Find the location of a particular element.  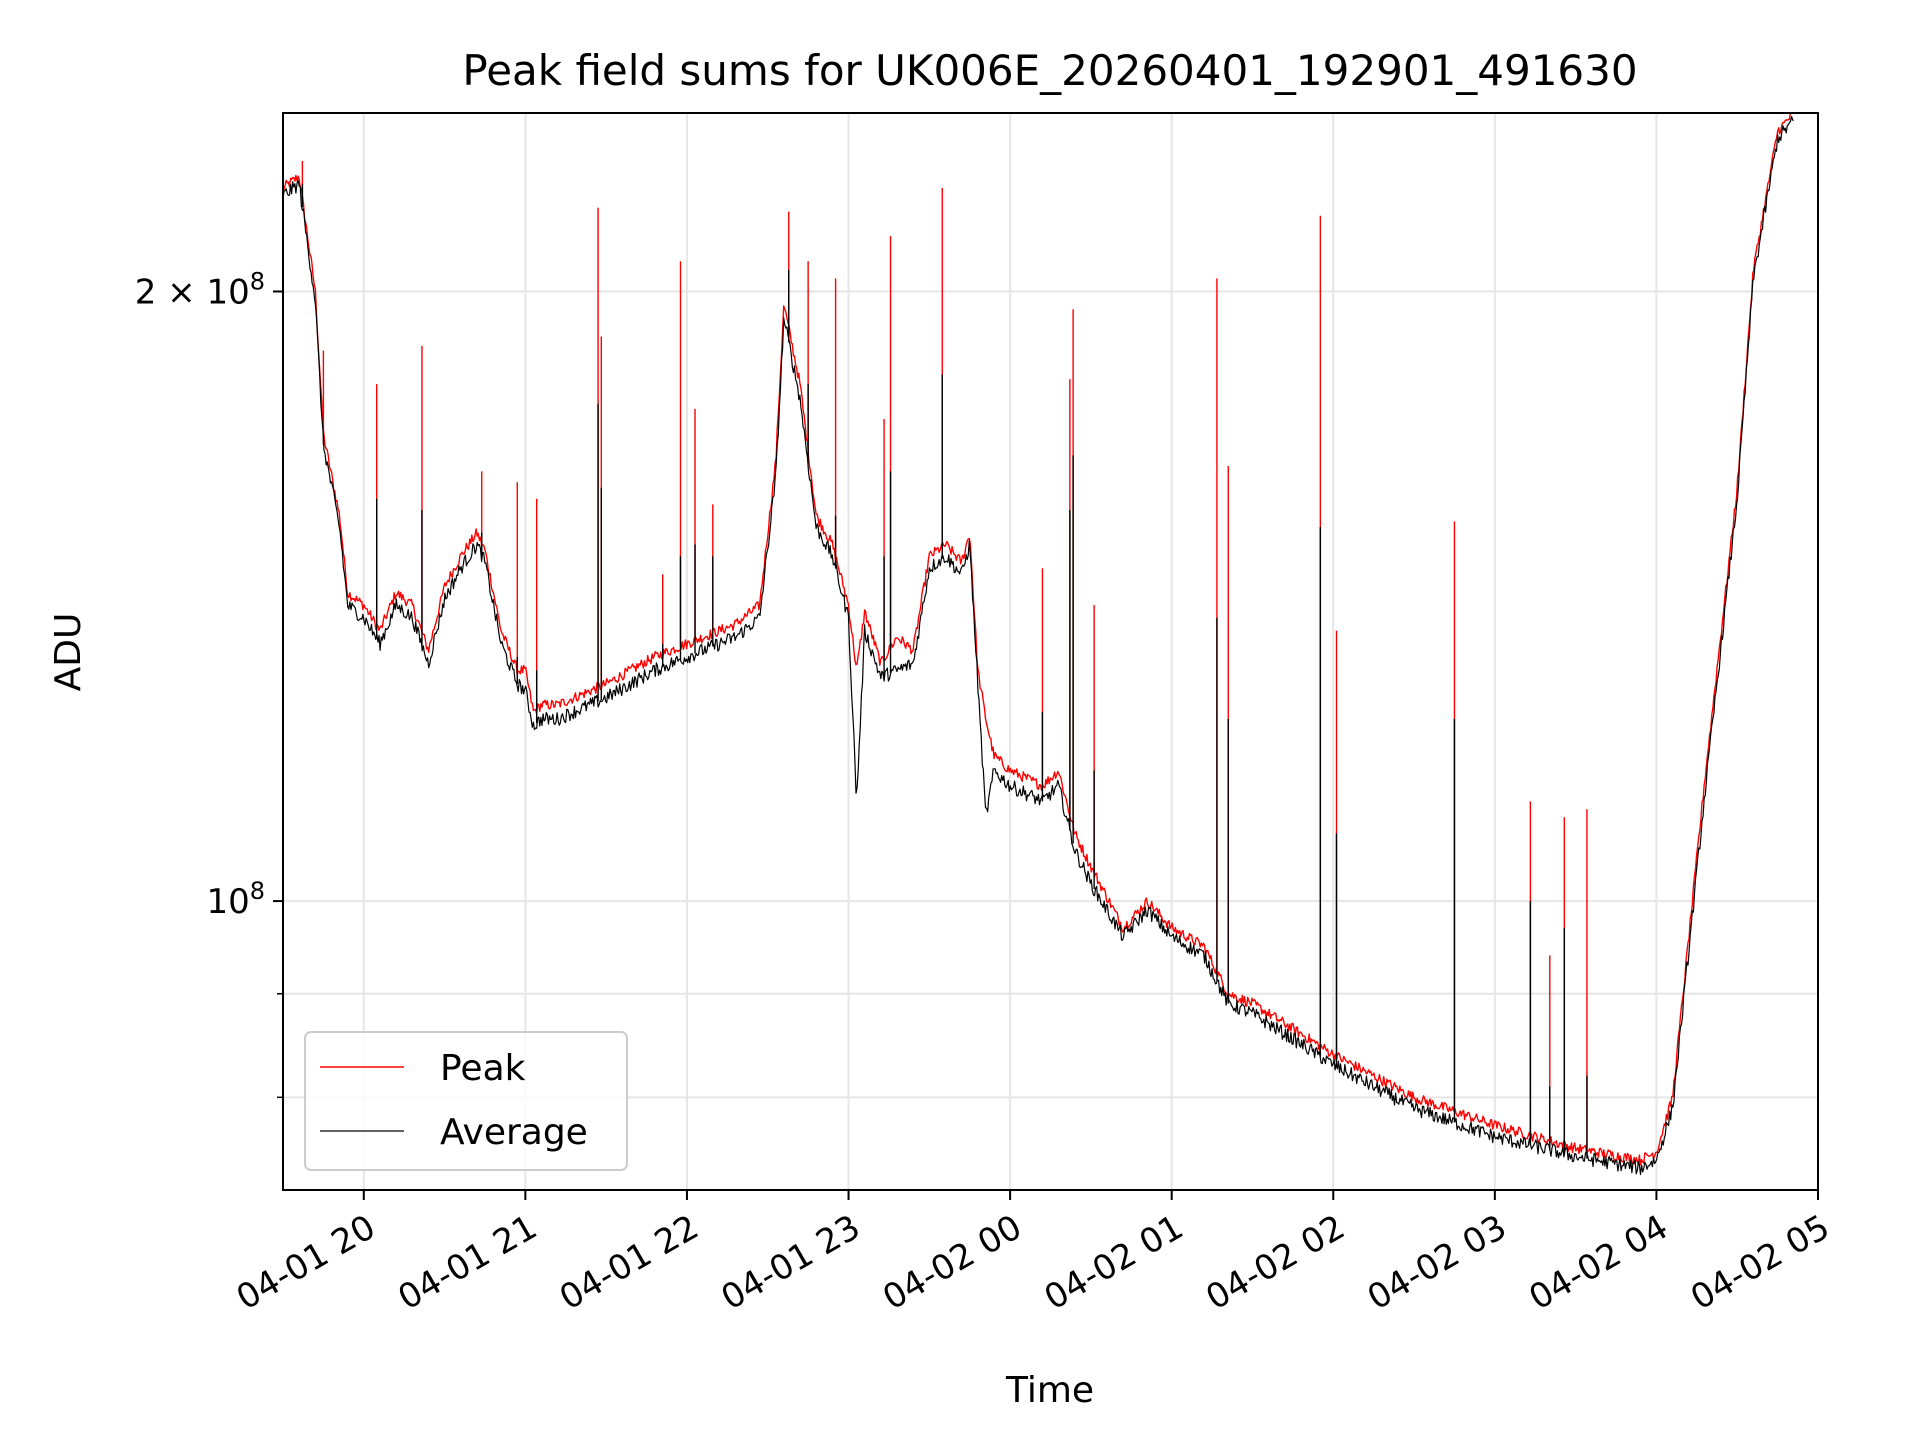

legend: Peak Average is located at coordinates (466, 1101).